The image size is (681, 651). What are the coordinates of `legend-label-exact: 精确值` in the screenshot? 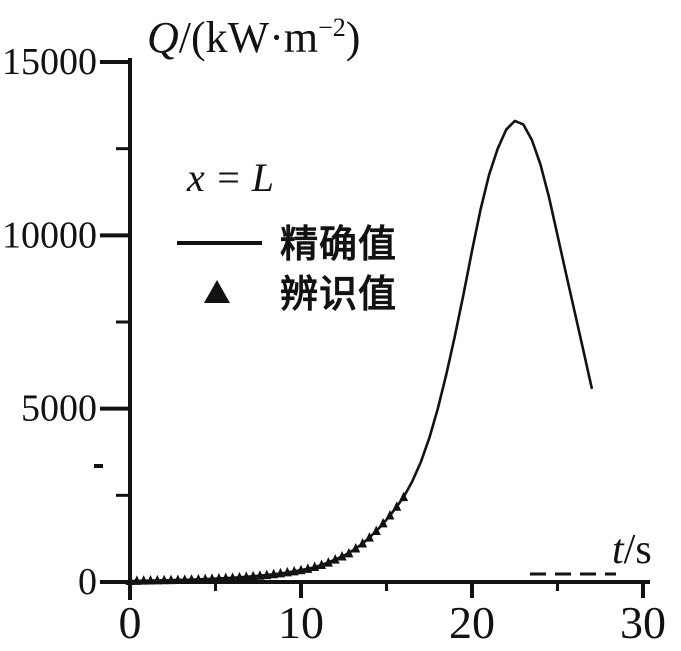 It's located at (338, 244).